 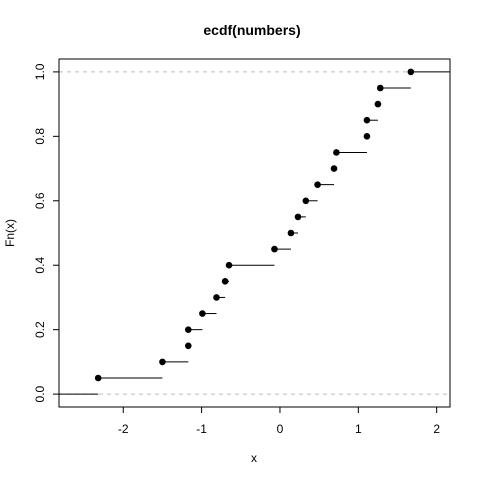 I want to click on y-tick-label: 1.0, so click(x=40, y=71).